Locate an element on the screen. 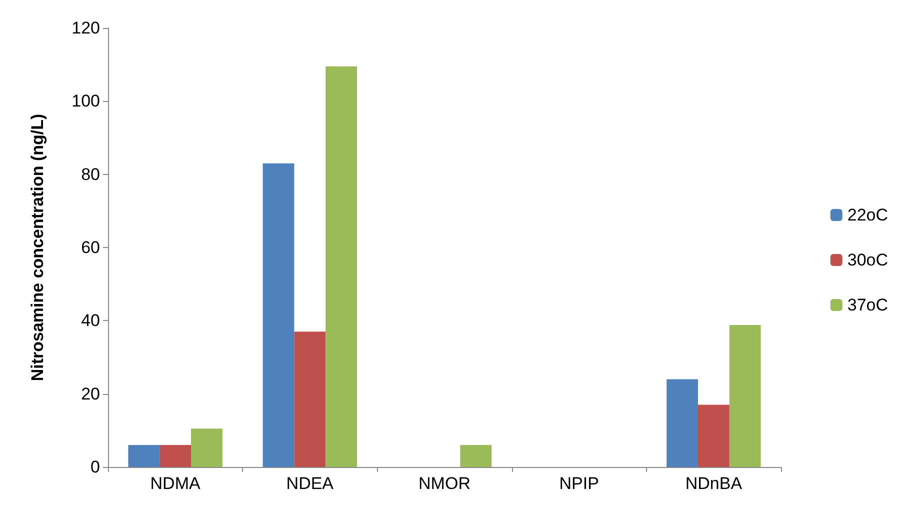 The width and height of the screenshot is (911, 520). legend-label: 30oC is located at coordinates (867, 260).